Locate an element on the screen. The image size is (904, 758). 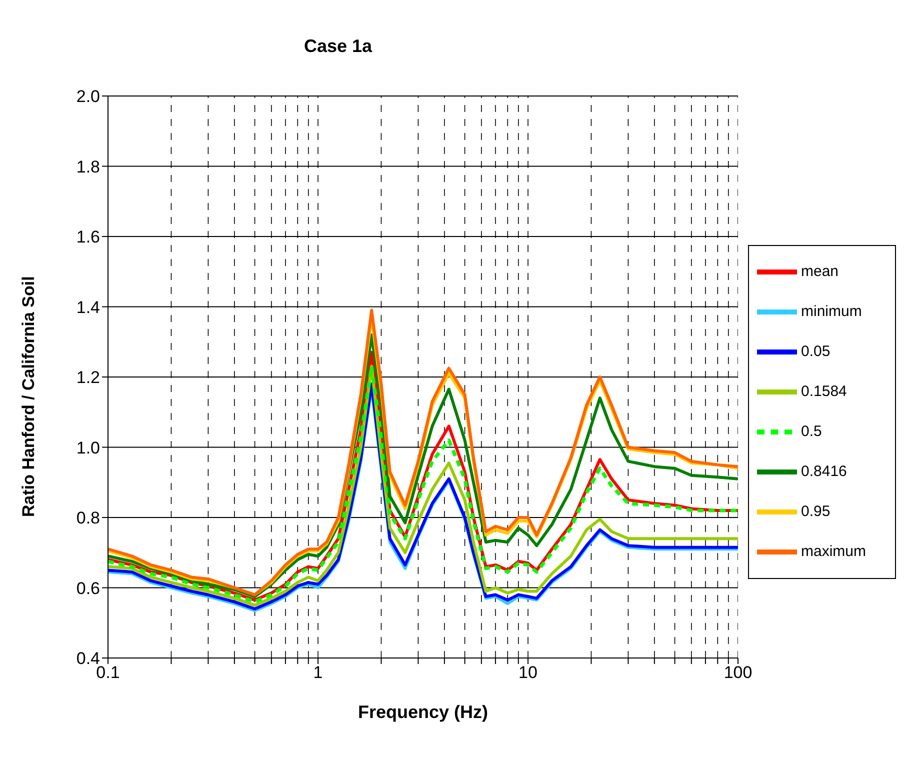
legend-label: mean is located at coordinates (820, 271).